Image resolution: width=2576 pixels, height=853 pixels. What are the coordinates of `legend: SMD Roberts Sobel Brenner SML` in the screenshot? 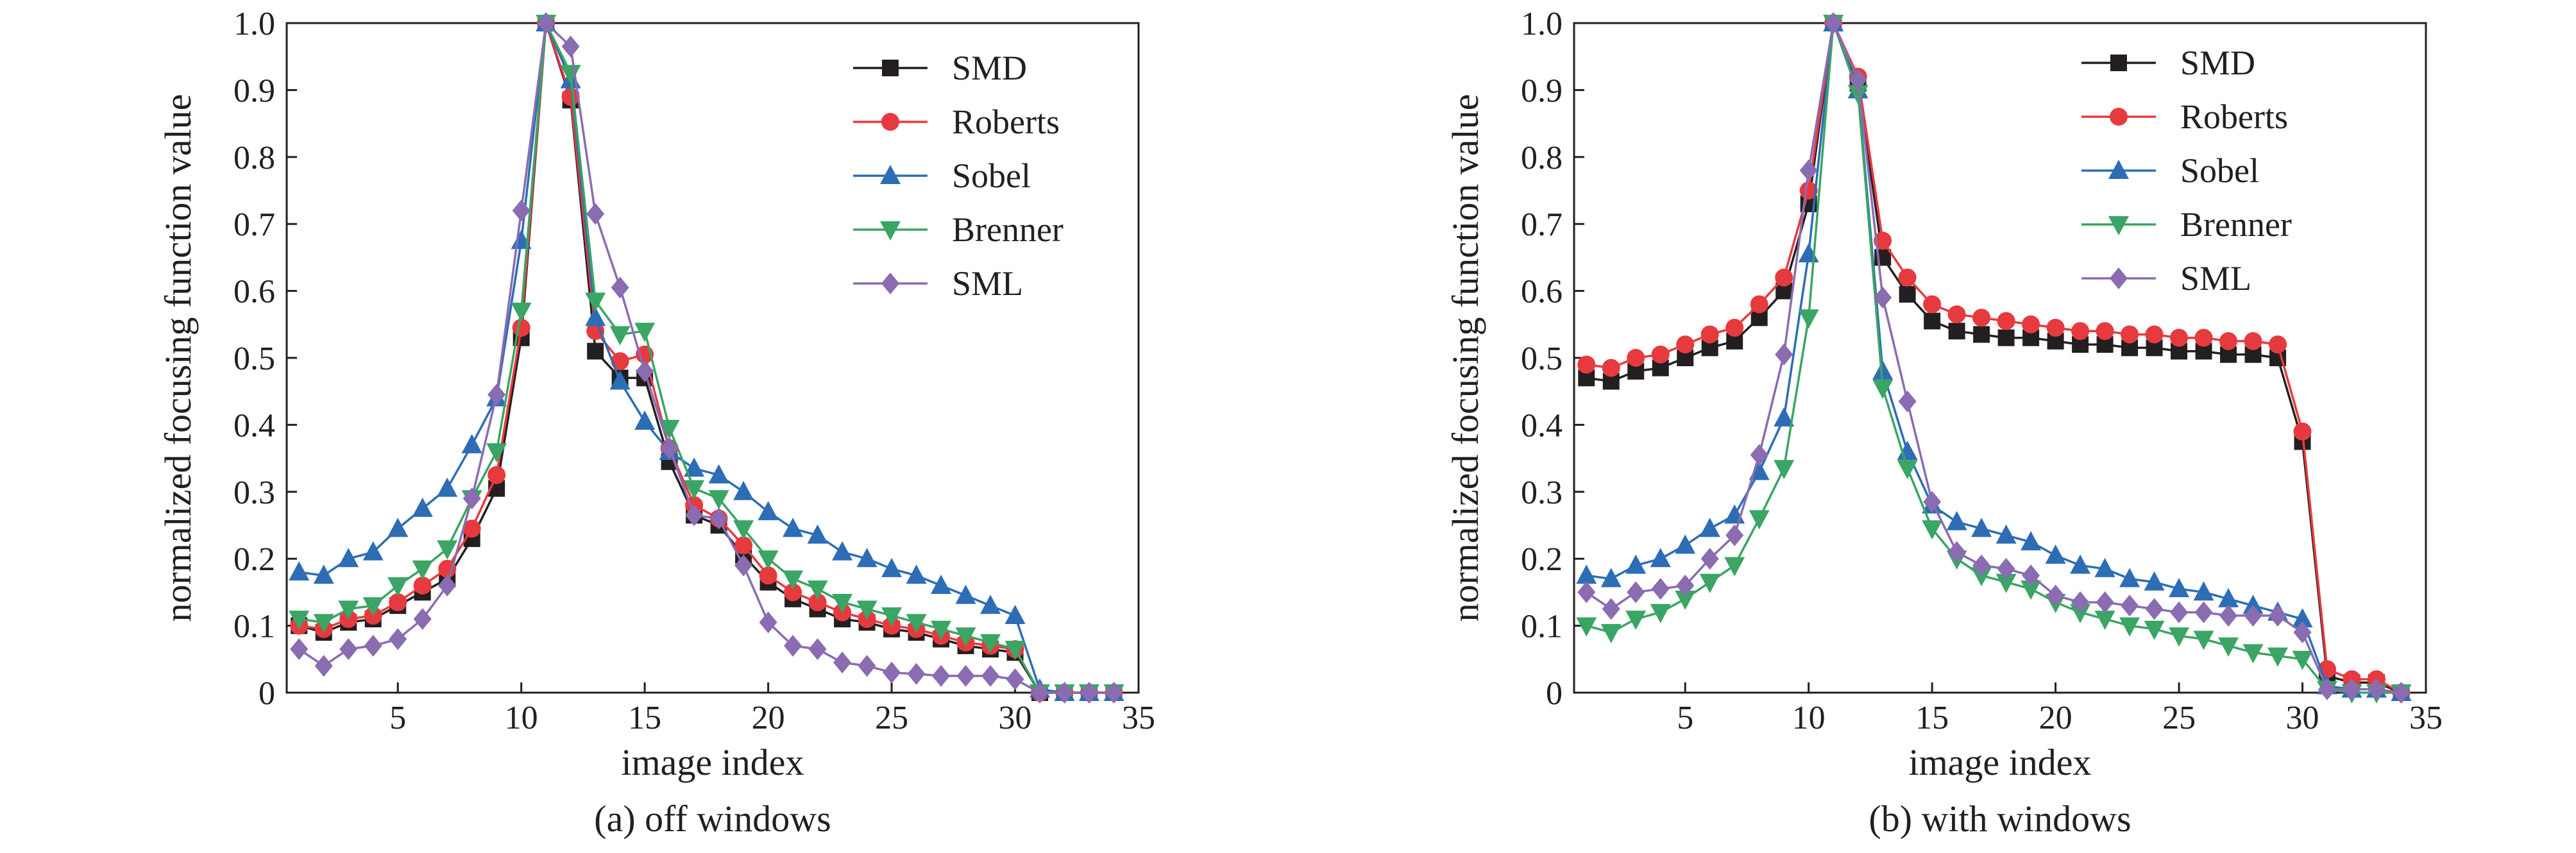 It's located at (2186, 171).